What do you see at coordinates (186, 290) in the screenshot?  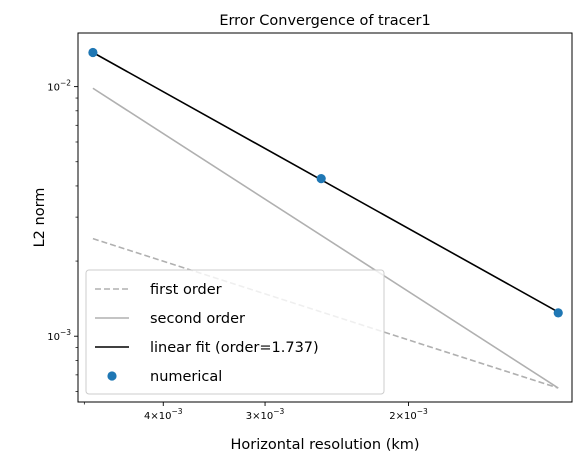 I see `legend-label-0: first order` at bounding box center [186, 290].